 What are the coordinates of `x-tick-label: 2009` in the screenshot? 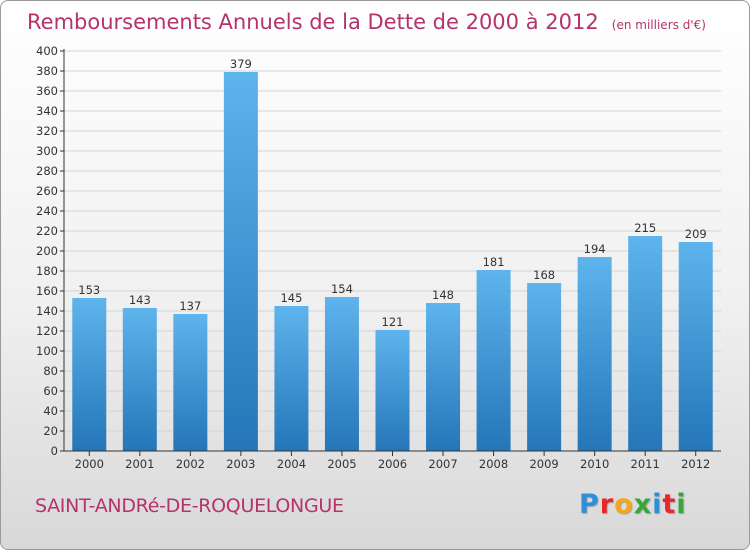 It's located at (543, 464).